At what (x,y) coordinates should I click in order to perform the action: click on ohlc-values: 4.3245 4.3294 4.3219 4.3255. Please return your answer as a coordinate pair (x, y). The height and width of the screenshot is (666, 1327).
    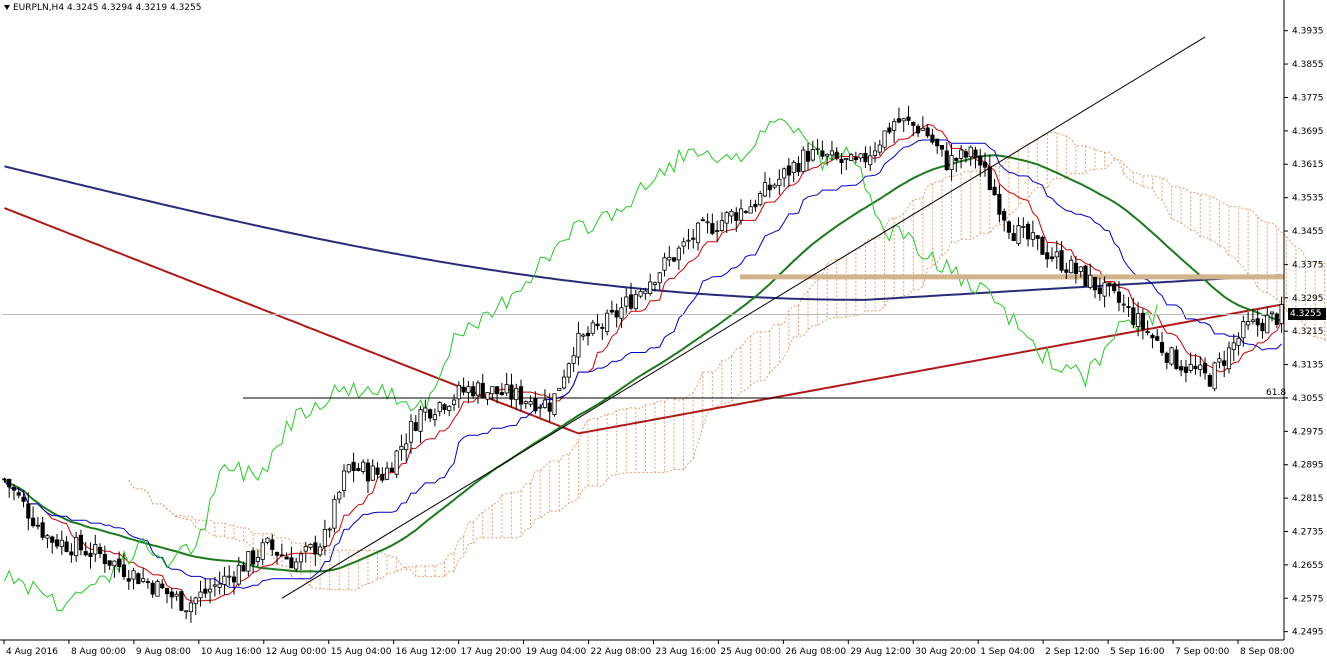
    Looking at the image, I should click on (134, 8).